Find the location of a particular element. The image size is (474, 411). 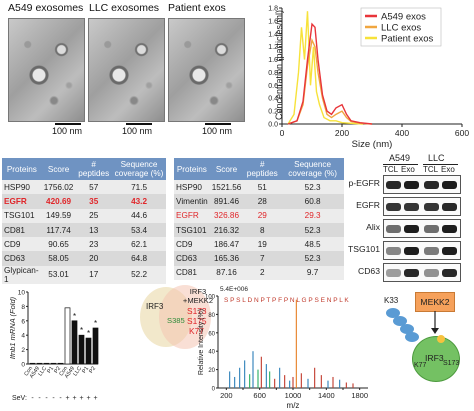

table-cell: 28 is located at coordinates (262, 201).